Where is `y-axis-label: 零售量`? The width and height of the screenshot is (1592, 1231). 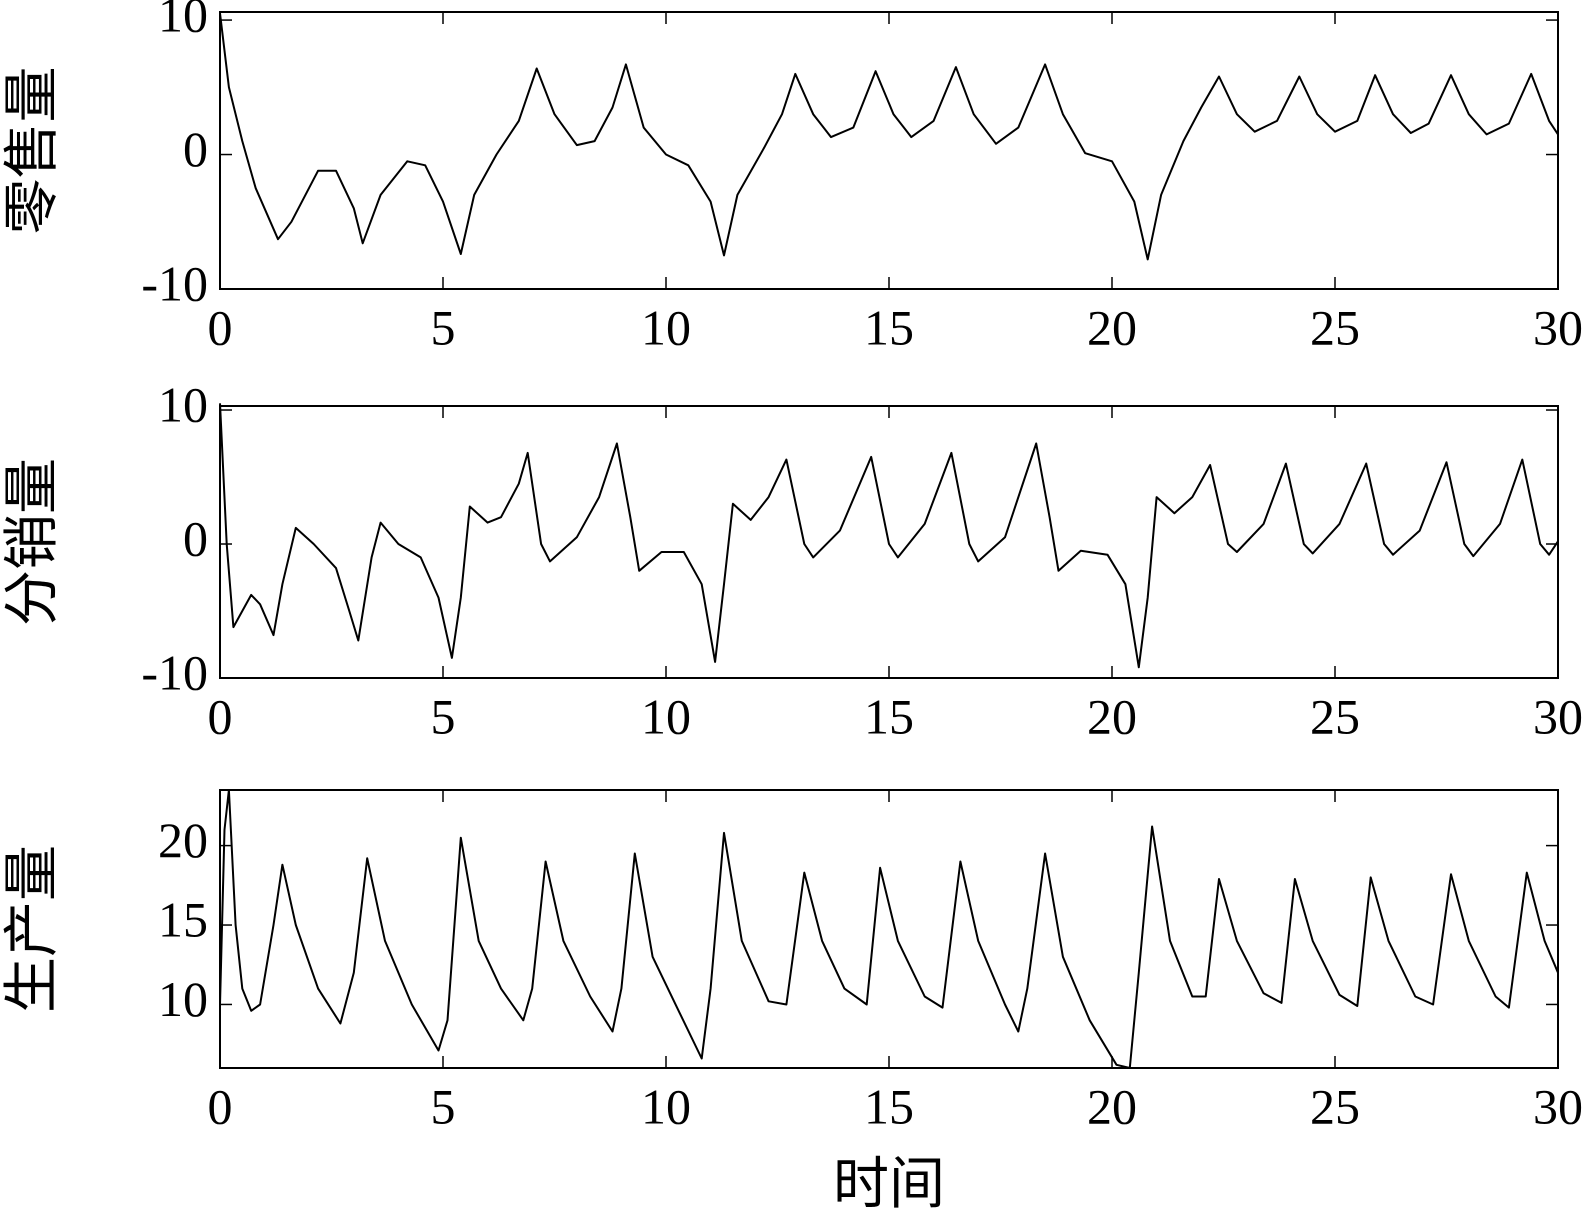 y-axis-label: 零售量 is located at coordinates (33, 151).